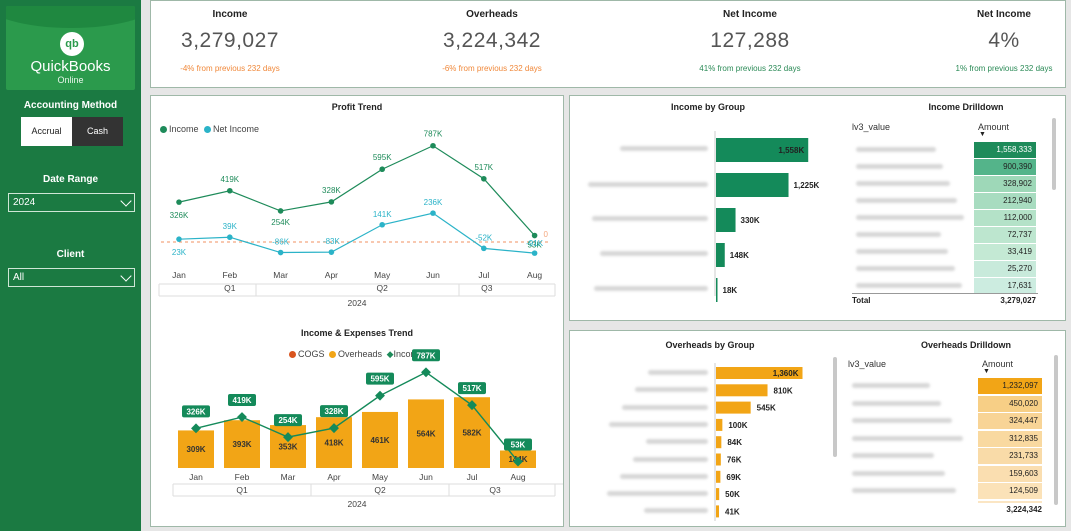 The image size is (1071, 531). Describe the element at coordinates (230, 40) in the screenshot. I see `kpi-value: 3,279,027` at that location.